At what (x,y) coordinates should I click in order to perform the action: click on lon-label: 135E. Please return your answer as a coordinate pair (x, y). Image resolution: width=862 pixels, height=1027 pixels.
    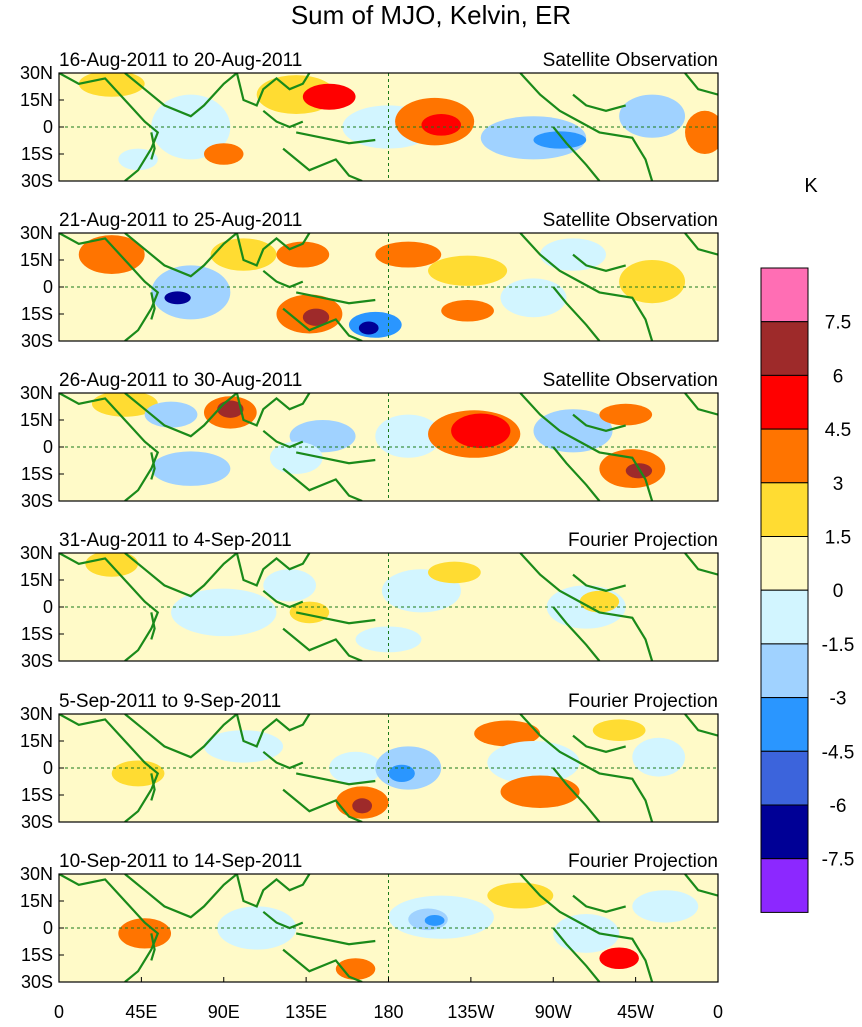
    Looking at the image, I should click on (306, 1012).